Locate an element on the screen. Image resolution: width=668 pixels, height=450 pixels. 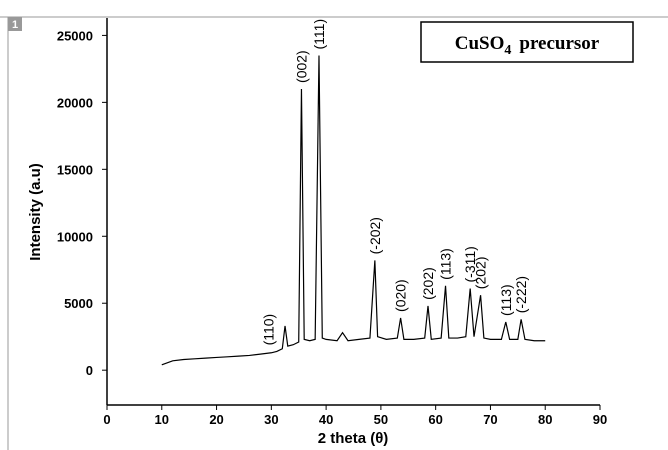
x-tick-label: 30 is located at coordinates (271, 419).